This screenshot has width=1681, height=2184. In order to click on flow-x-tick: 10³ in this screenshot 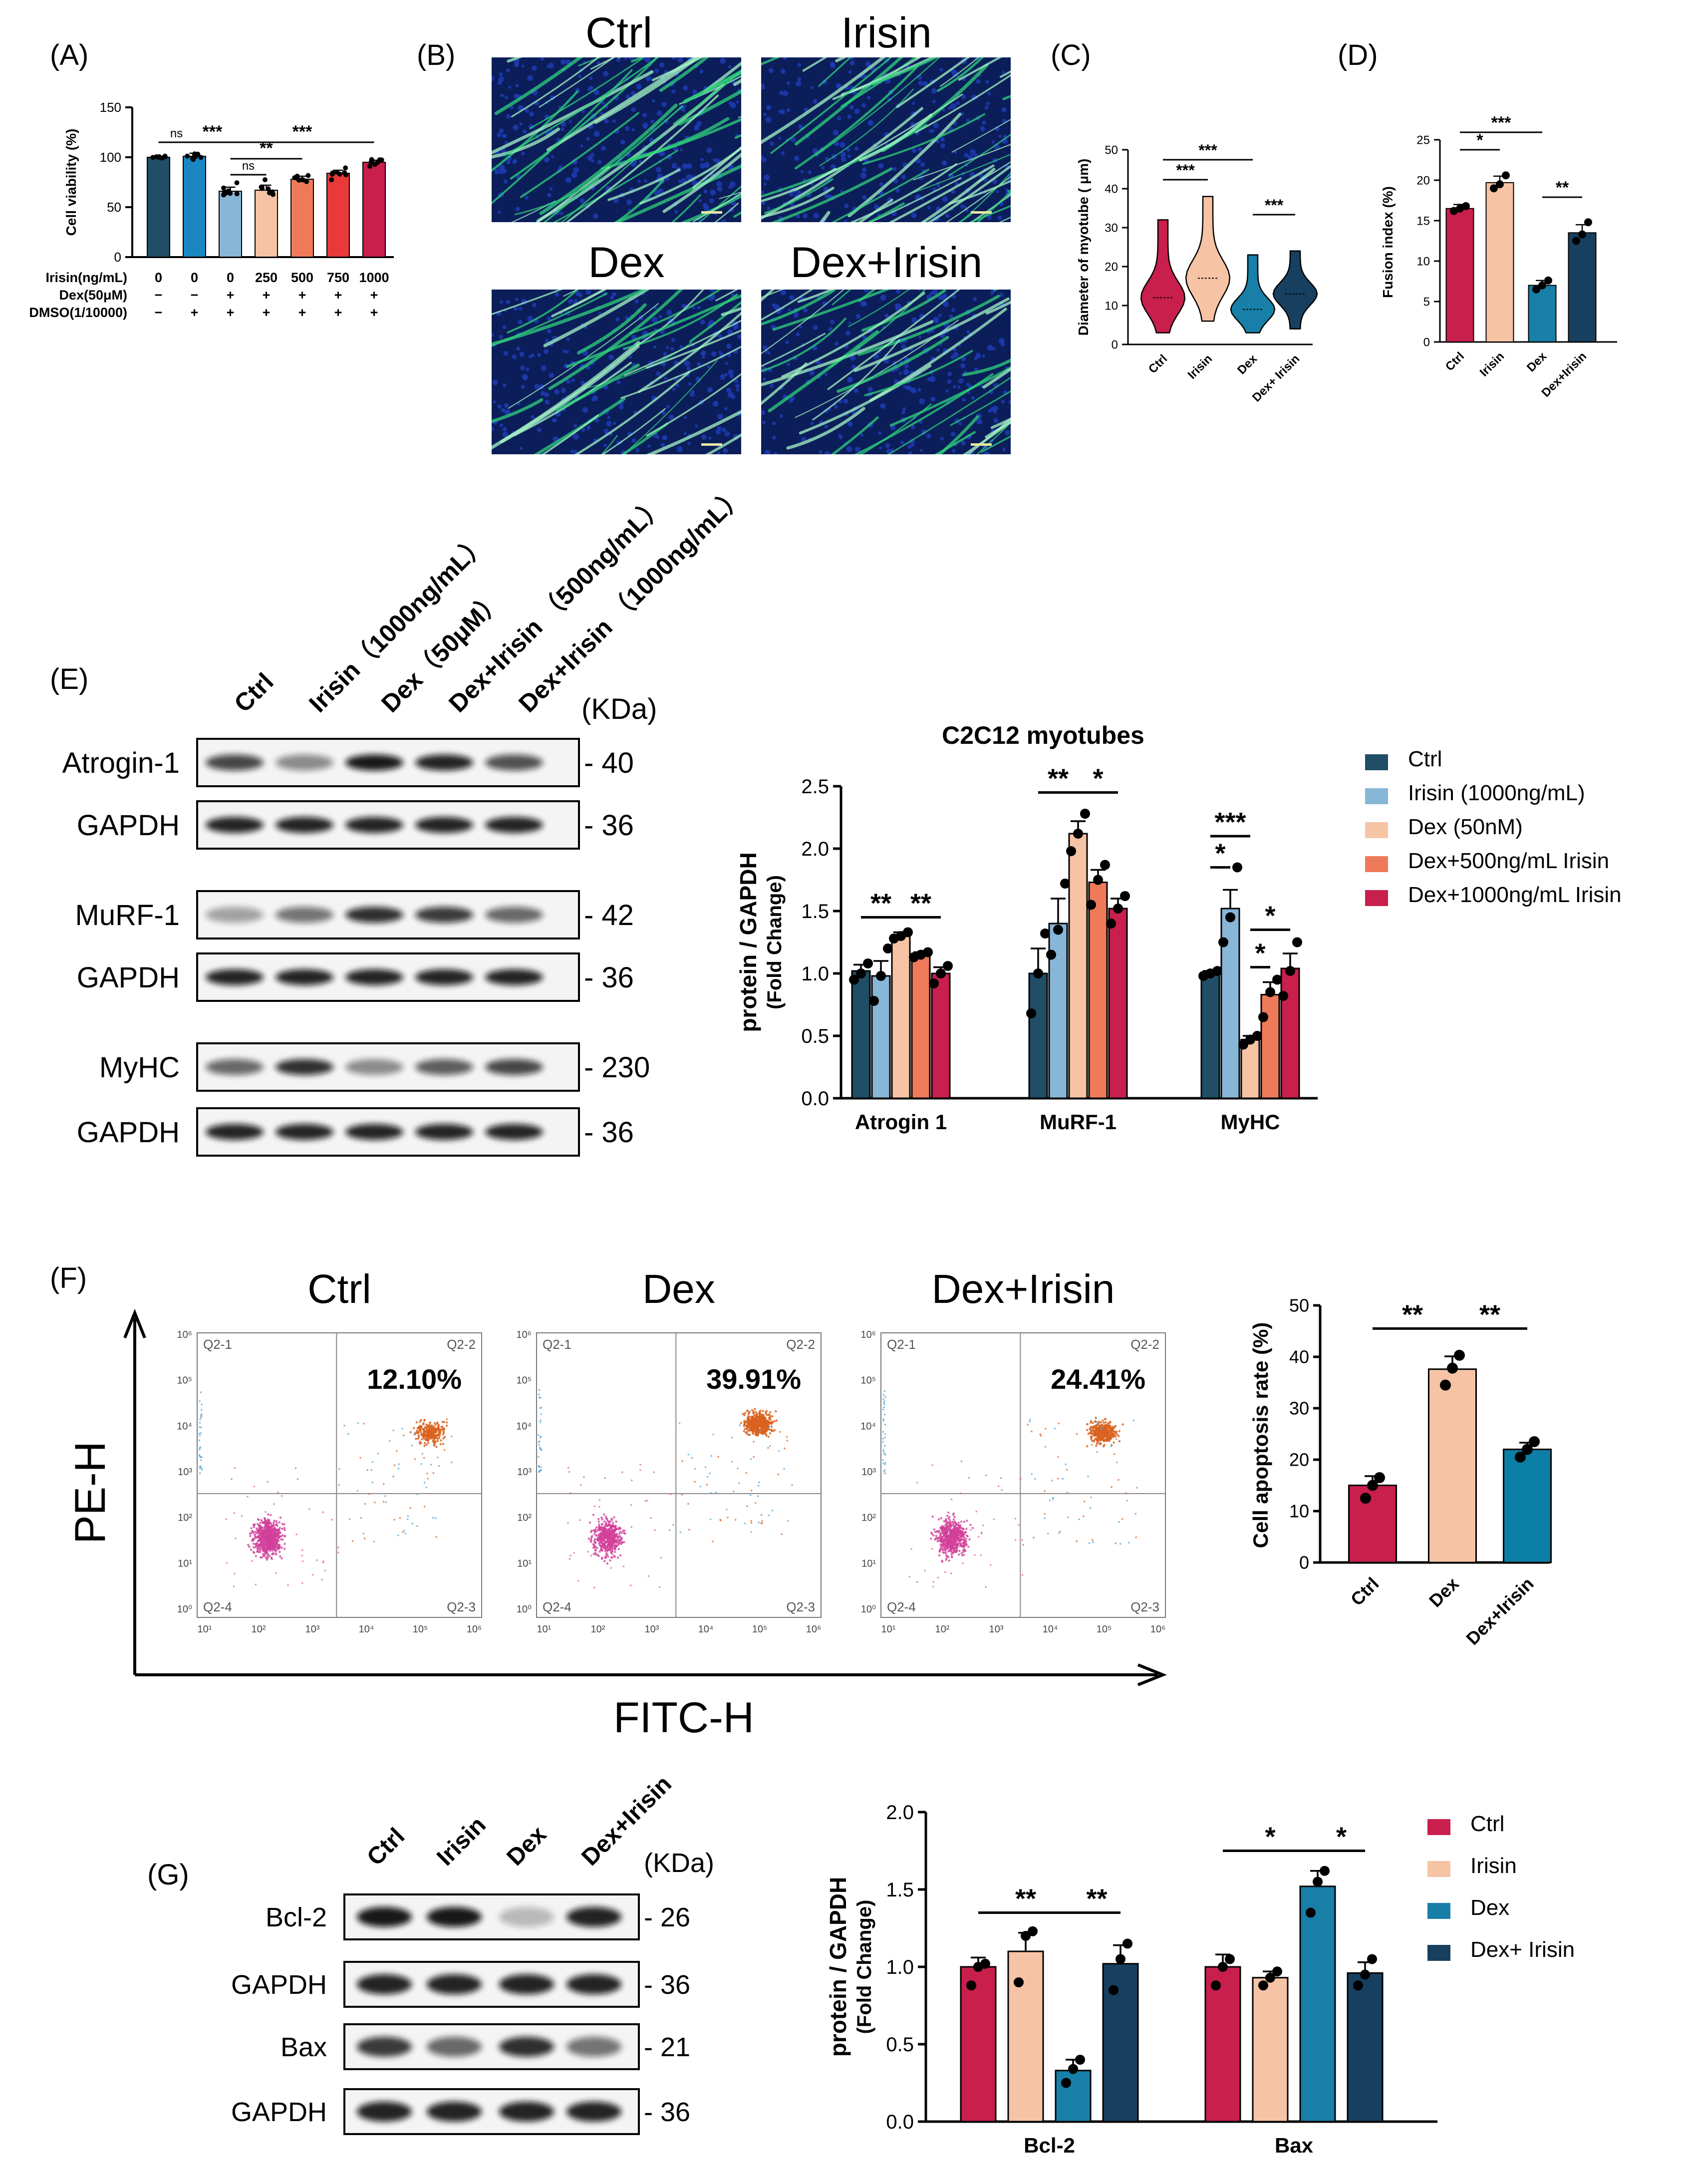, I will do `click(652, 1629)`.